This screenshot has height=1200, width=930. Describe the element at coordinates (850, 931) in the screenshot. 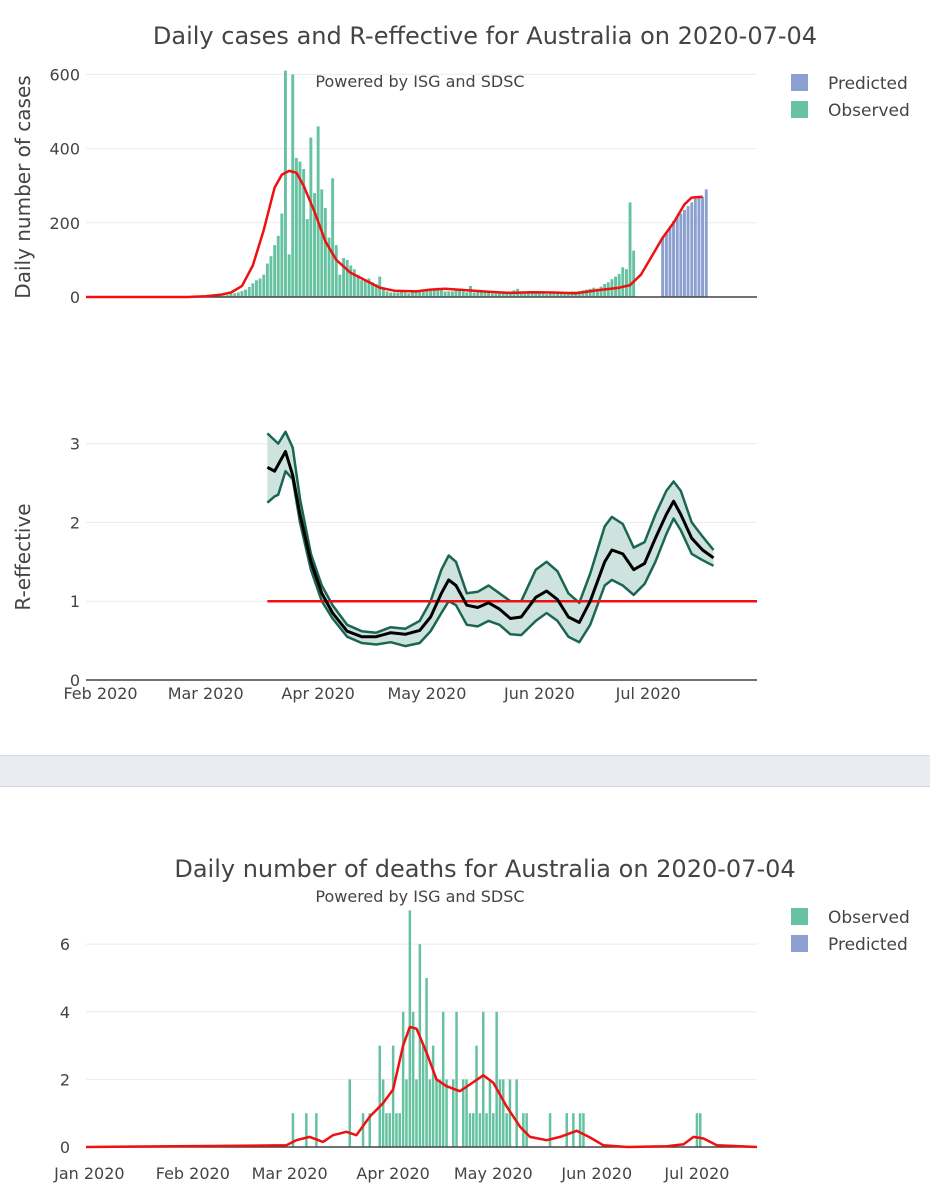

I see `deaths-legend: Observed Predicted` at that location.